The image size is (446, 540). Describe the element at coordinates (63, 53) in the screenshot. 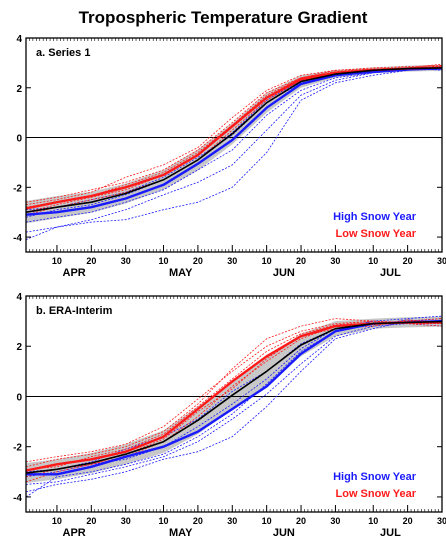

I see `panel-label: a. Series 1` at that location.